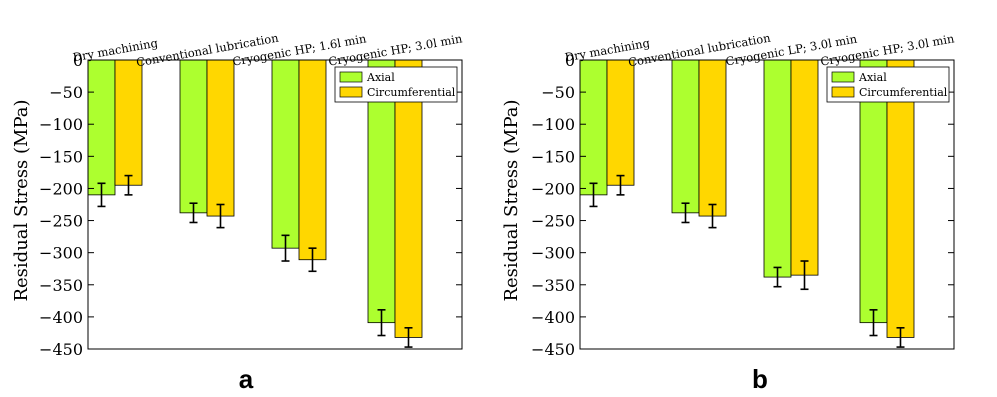 The image size is (997, 397). Describe the element at coordinates (246, 379) in the screenshot. I see `panel-label: a` at that location.